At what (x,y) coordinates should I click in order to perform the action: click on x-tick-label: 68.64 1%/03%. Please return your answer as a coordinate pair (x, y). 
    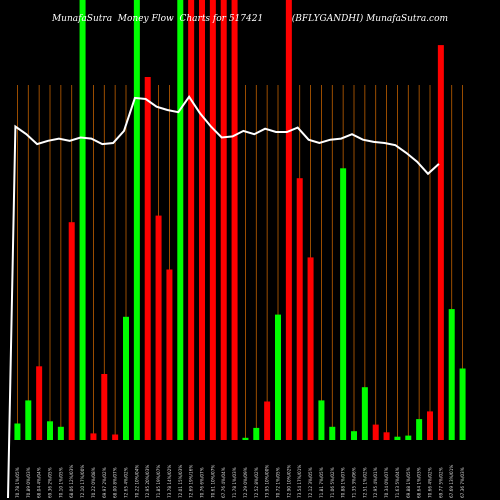
    Looking at the image, I should click on (419, 482).